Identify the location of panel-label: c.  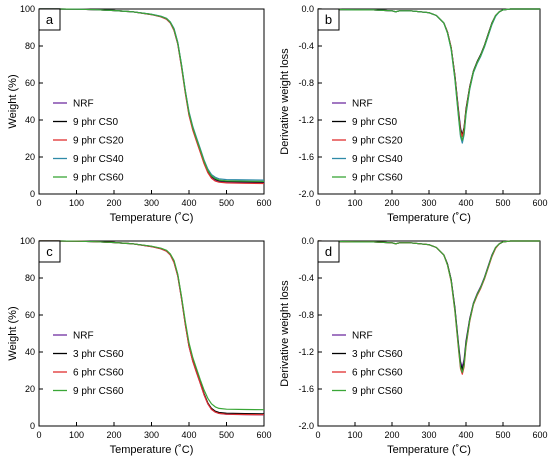
(49, 251).